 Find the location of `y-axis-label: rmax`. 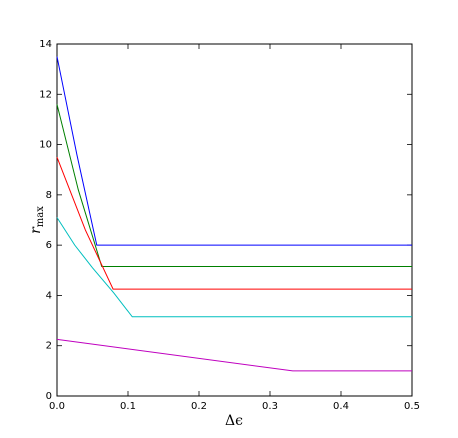

y-axis-label: rmax is located at coordinates (37, 220).